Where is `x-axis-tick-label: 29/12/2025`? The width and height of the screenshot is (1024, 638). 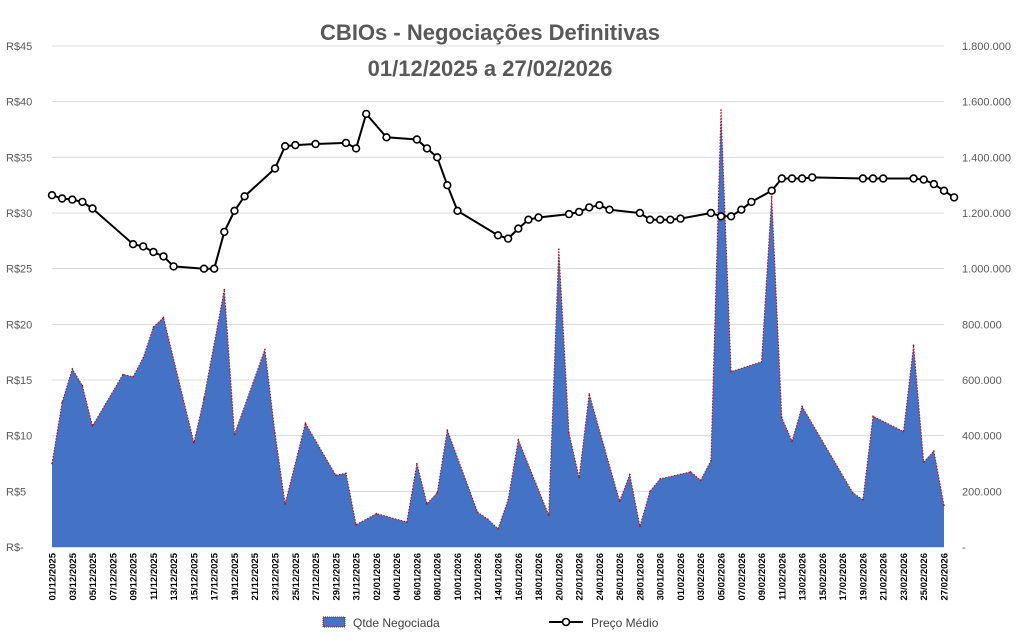 x-axis-tick-label: 29/12/2025 is located at coordinates (336, 576).